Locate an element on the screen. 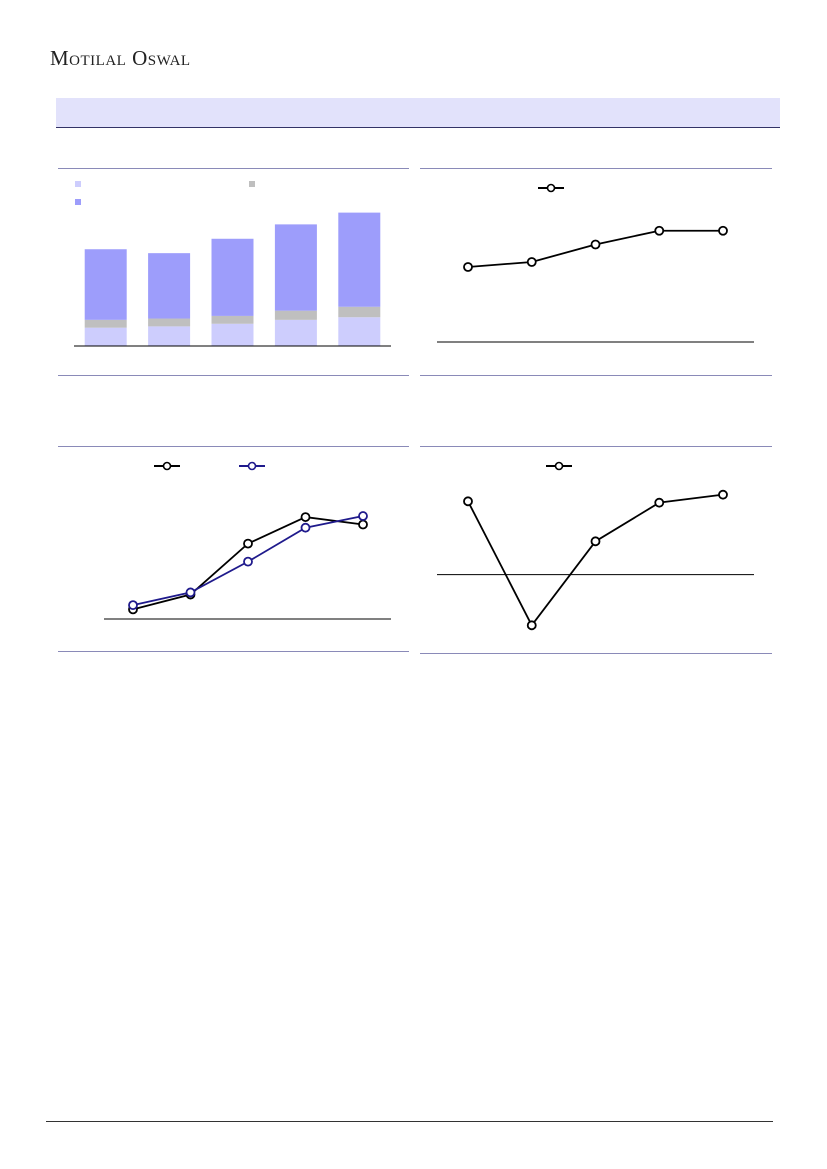 This screenshot has height=1169, width=827. line-chart-bottom-right is located at coordinates (595, 546).